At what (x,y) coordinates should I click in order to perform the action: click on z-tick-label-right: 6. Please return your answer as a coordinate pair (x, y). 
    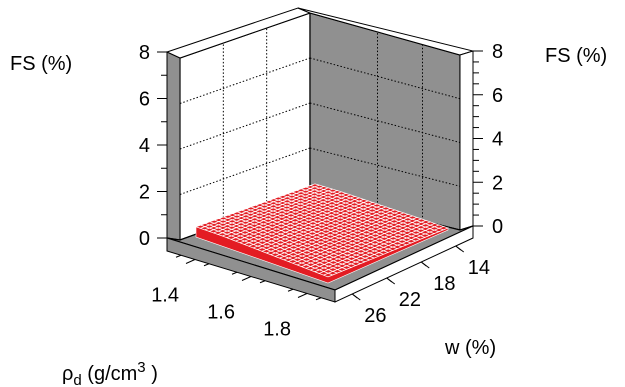
    Looking at the image, I should click on (497, 96).